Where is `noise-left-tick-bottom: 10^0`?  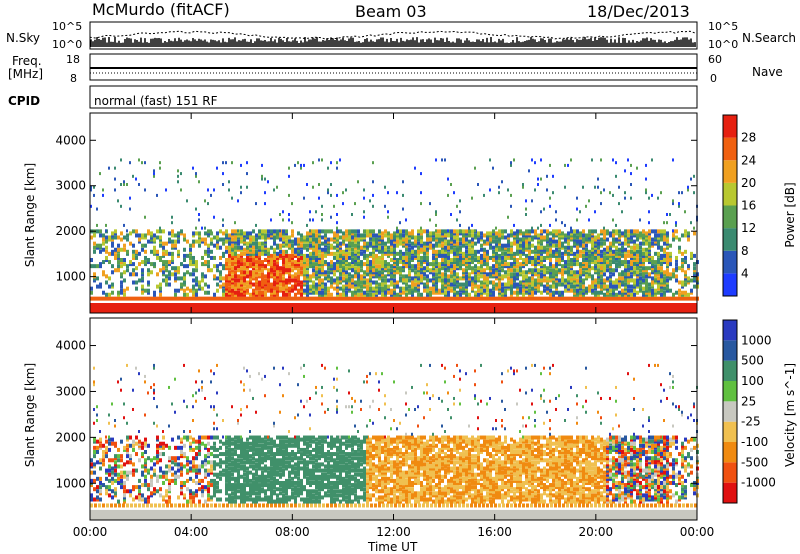
noise-left-tick-bottom: 10^0 is located at coordinates (67, 44).